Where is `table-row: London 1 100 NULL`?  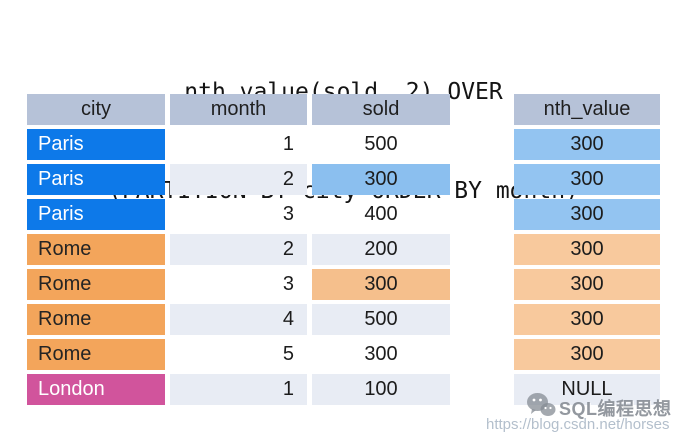
table-row: London 1 100 NULL is located at coordinates (343, 389).